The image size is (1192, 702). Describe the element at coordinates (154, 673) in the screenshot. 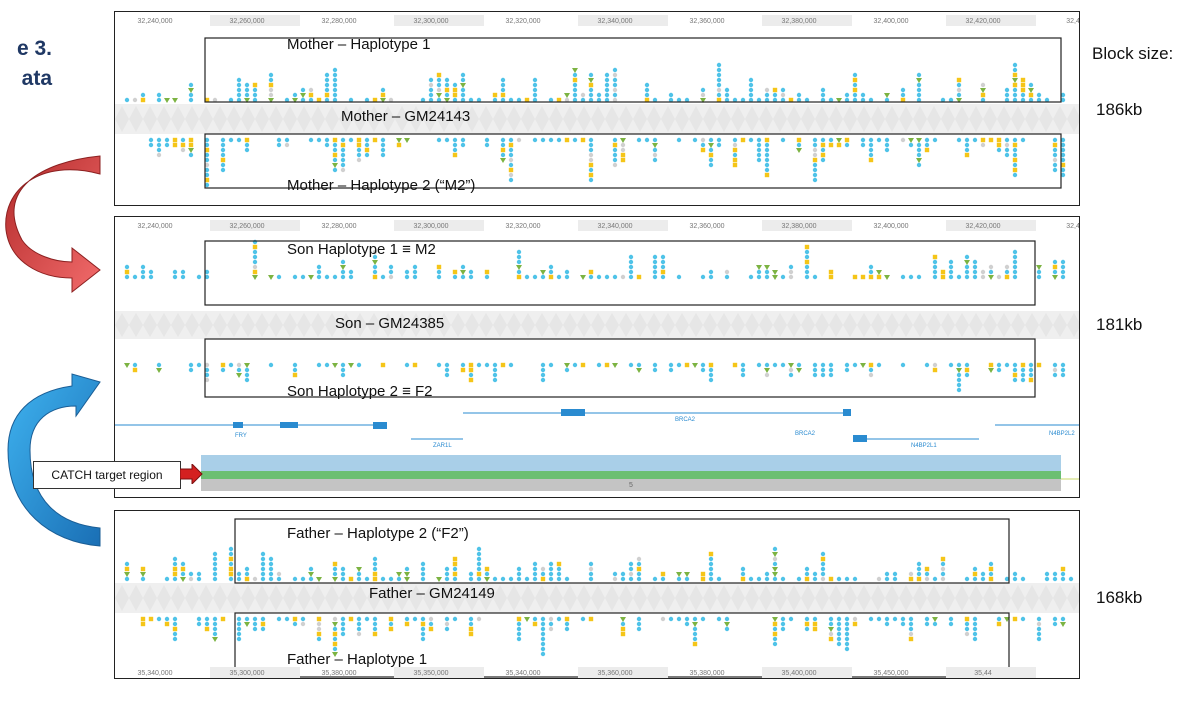

I see `axis-tick-label: 35,340,000` at that location.